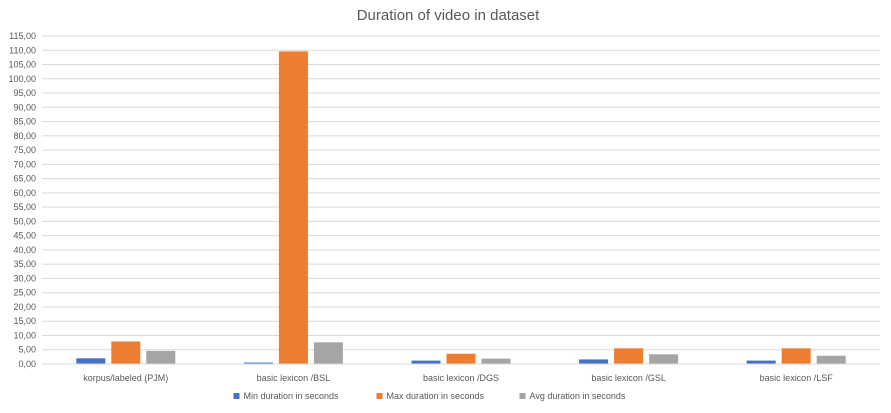 This screenshot has width=891, height=413. Describe the element at coordinates (24, 335) in the screenshot. I see `y-tick-label: 10,00` at that location.